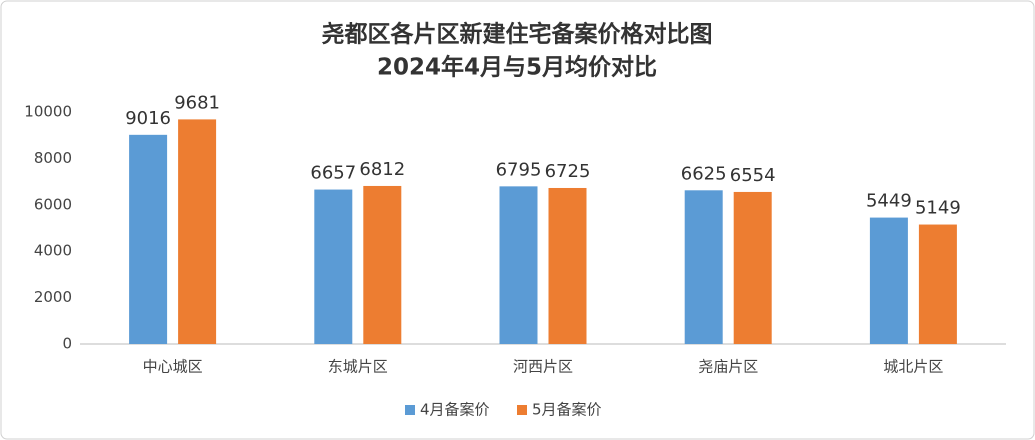 This screenshot has height=440, width=1035. What do you see at coordinates (889, 201) in the screenshot?
I see `data-label: 5449` at bounding box center [889, 201].